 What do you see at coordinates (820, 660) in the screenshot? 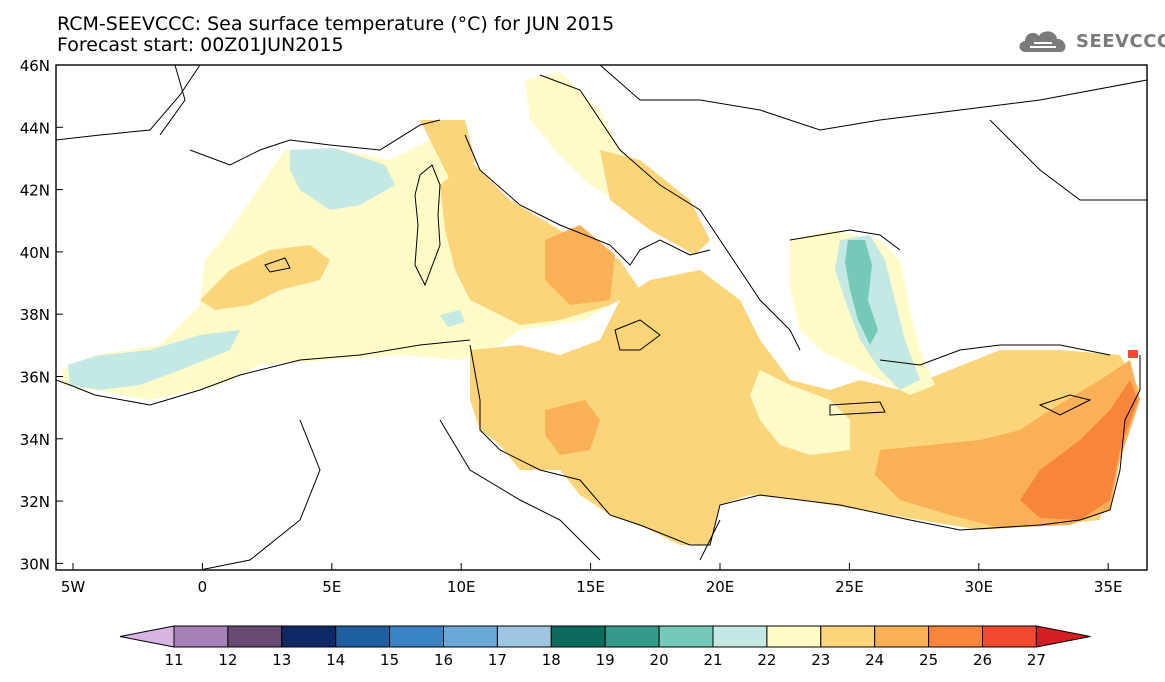
I see `colorbar-label: 23` at bounding box center [820, 660].